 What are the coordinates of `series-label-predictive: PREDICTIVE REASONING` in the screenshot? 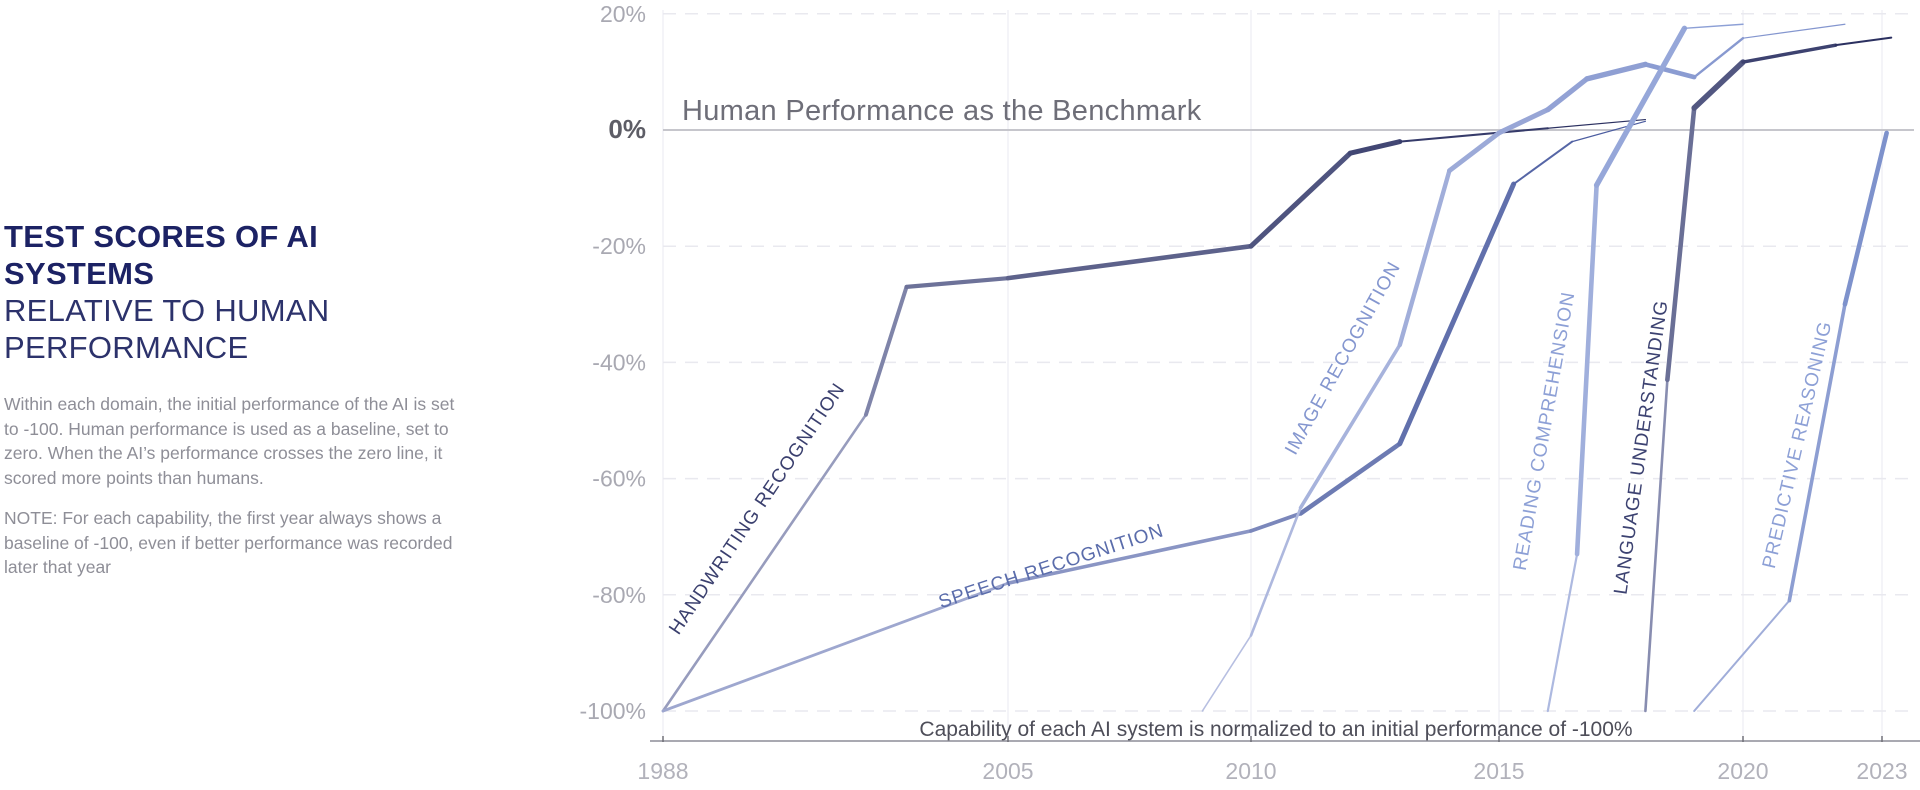 It's located at (1797, 445).